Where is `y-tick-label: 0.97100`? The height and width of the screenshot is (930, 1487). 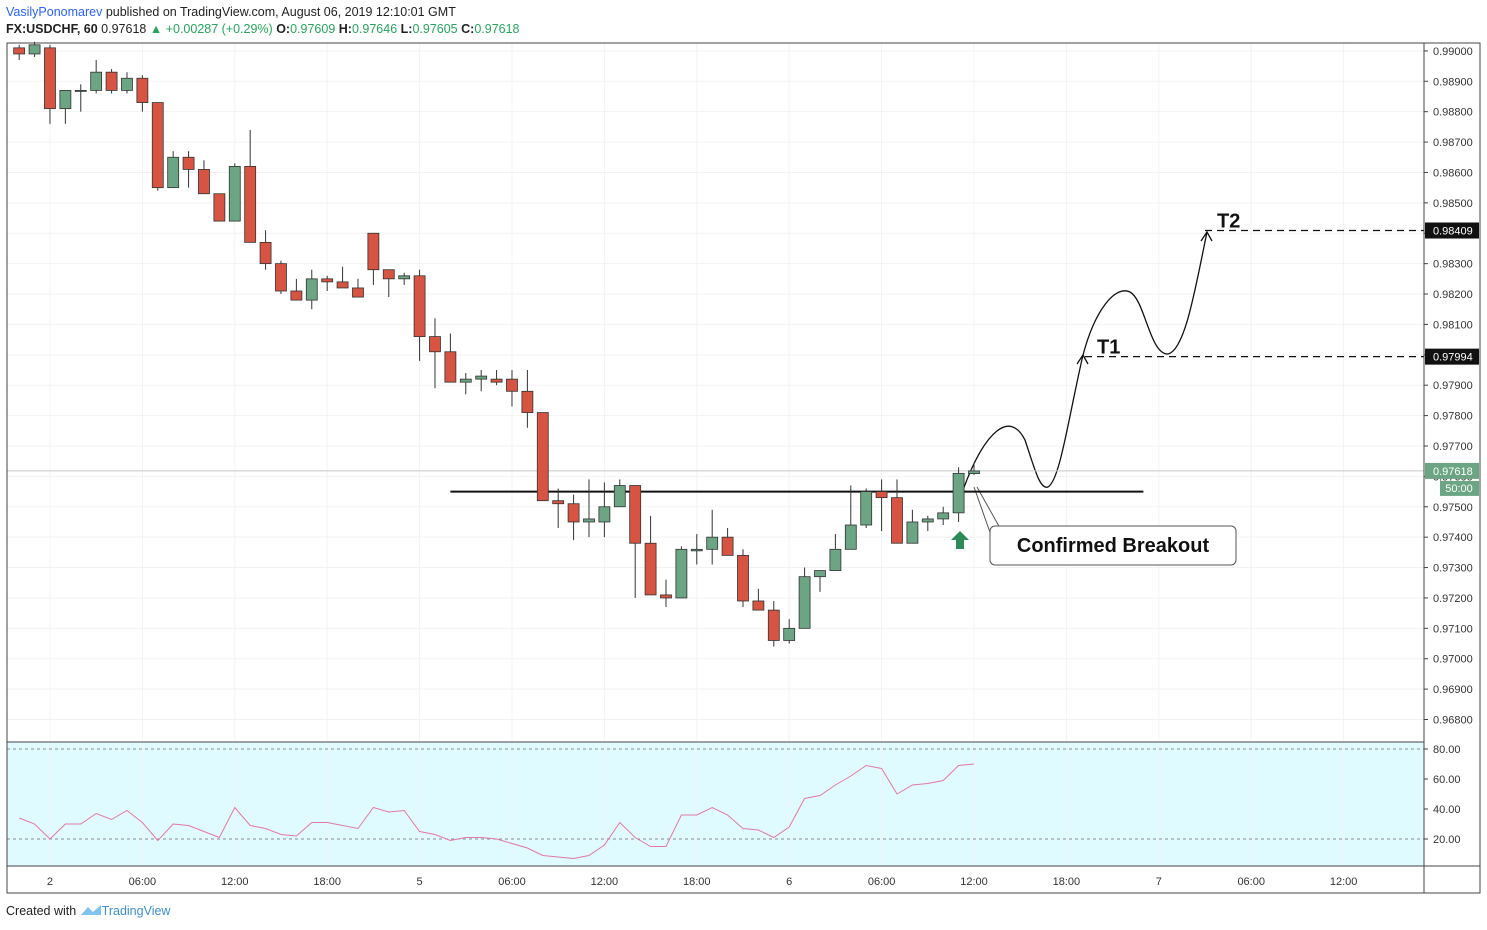
y-tick-label: 0.97100 is located at coordinates (1453, 629).